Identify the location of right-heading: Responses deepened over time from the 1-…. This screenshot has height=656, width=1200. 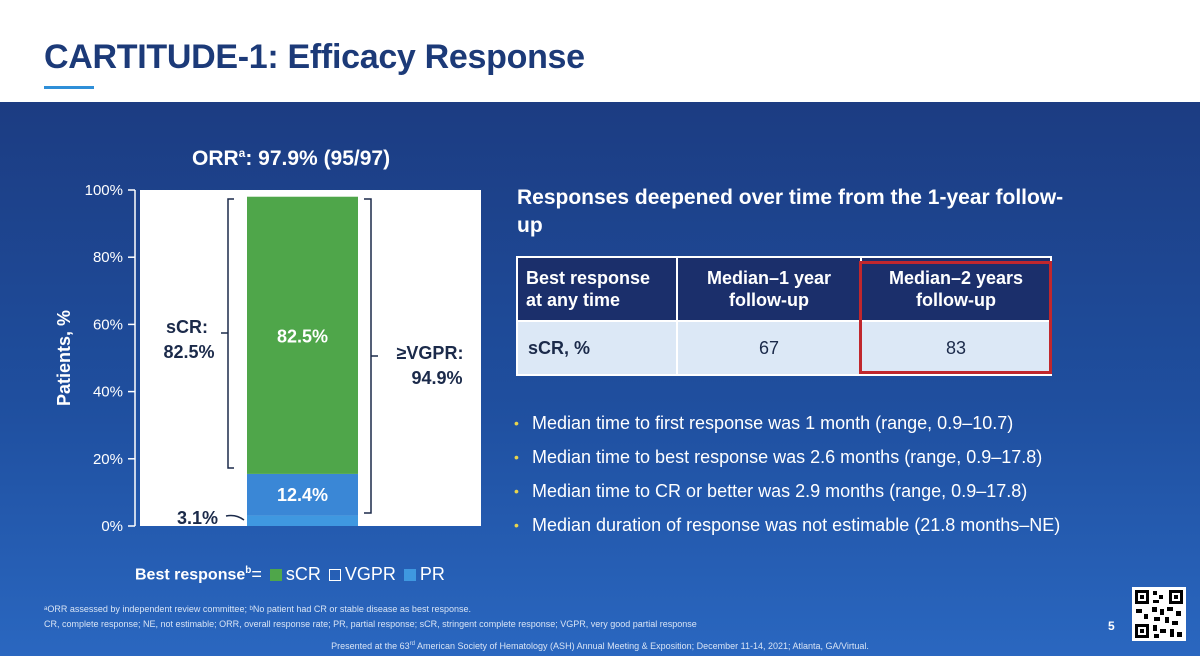
(790, 211).